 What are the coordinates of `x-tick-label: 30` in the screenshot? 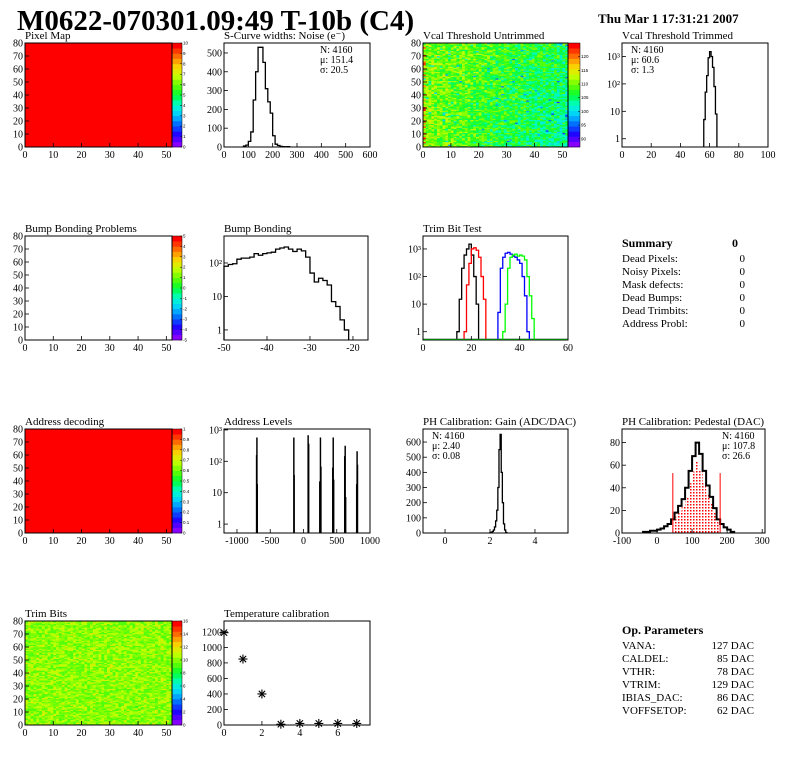 It's located at (110, 541).